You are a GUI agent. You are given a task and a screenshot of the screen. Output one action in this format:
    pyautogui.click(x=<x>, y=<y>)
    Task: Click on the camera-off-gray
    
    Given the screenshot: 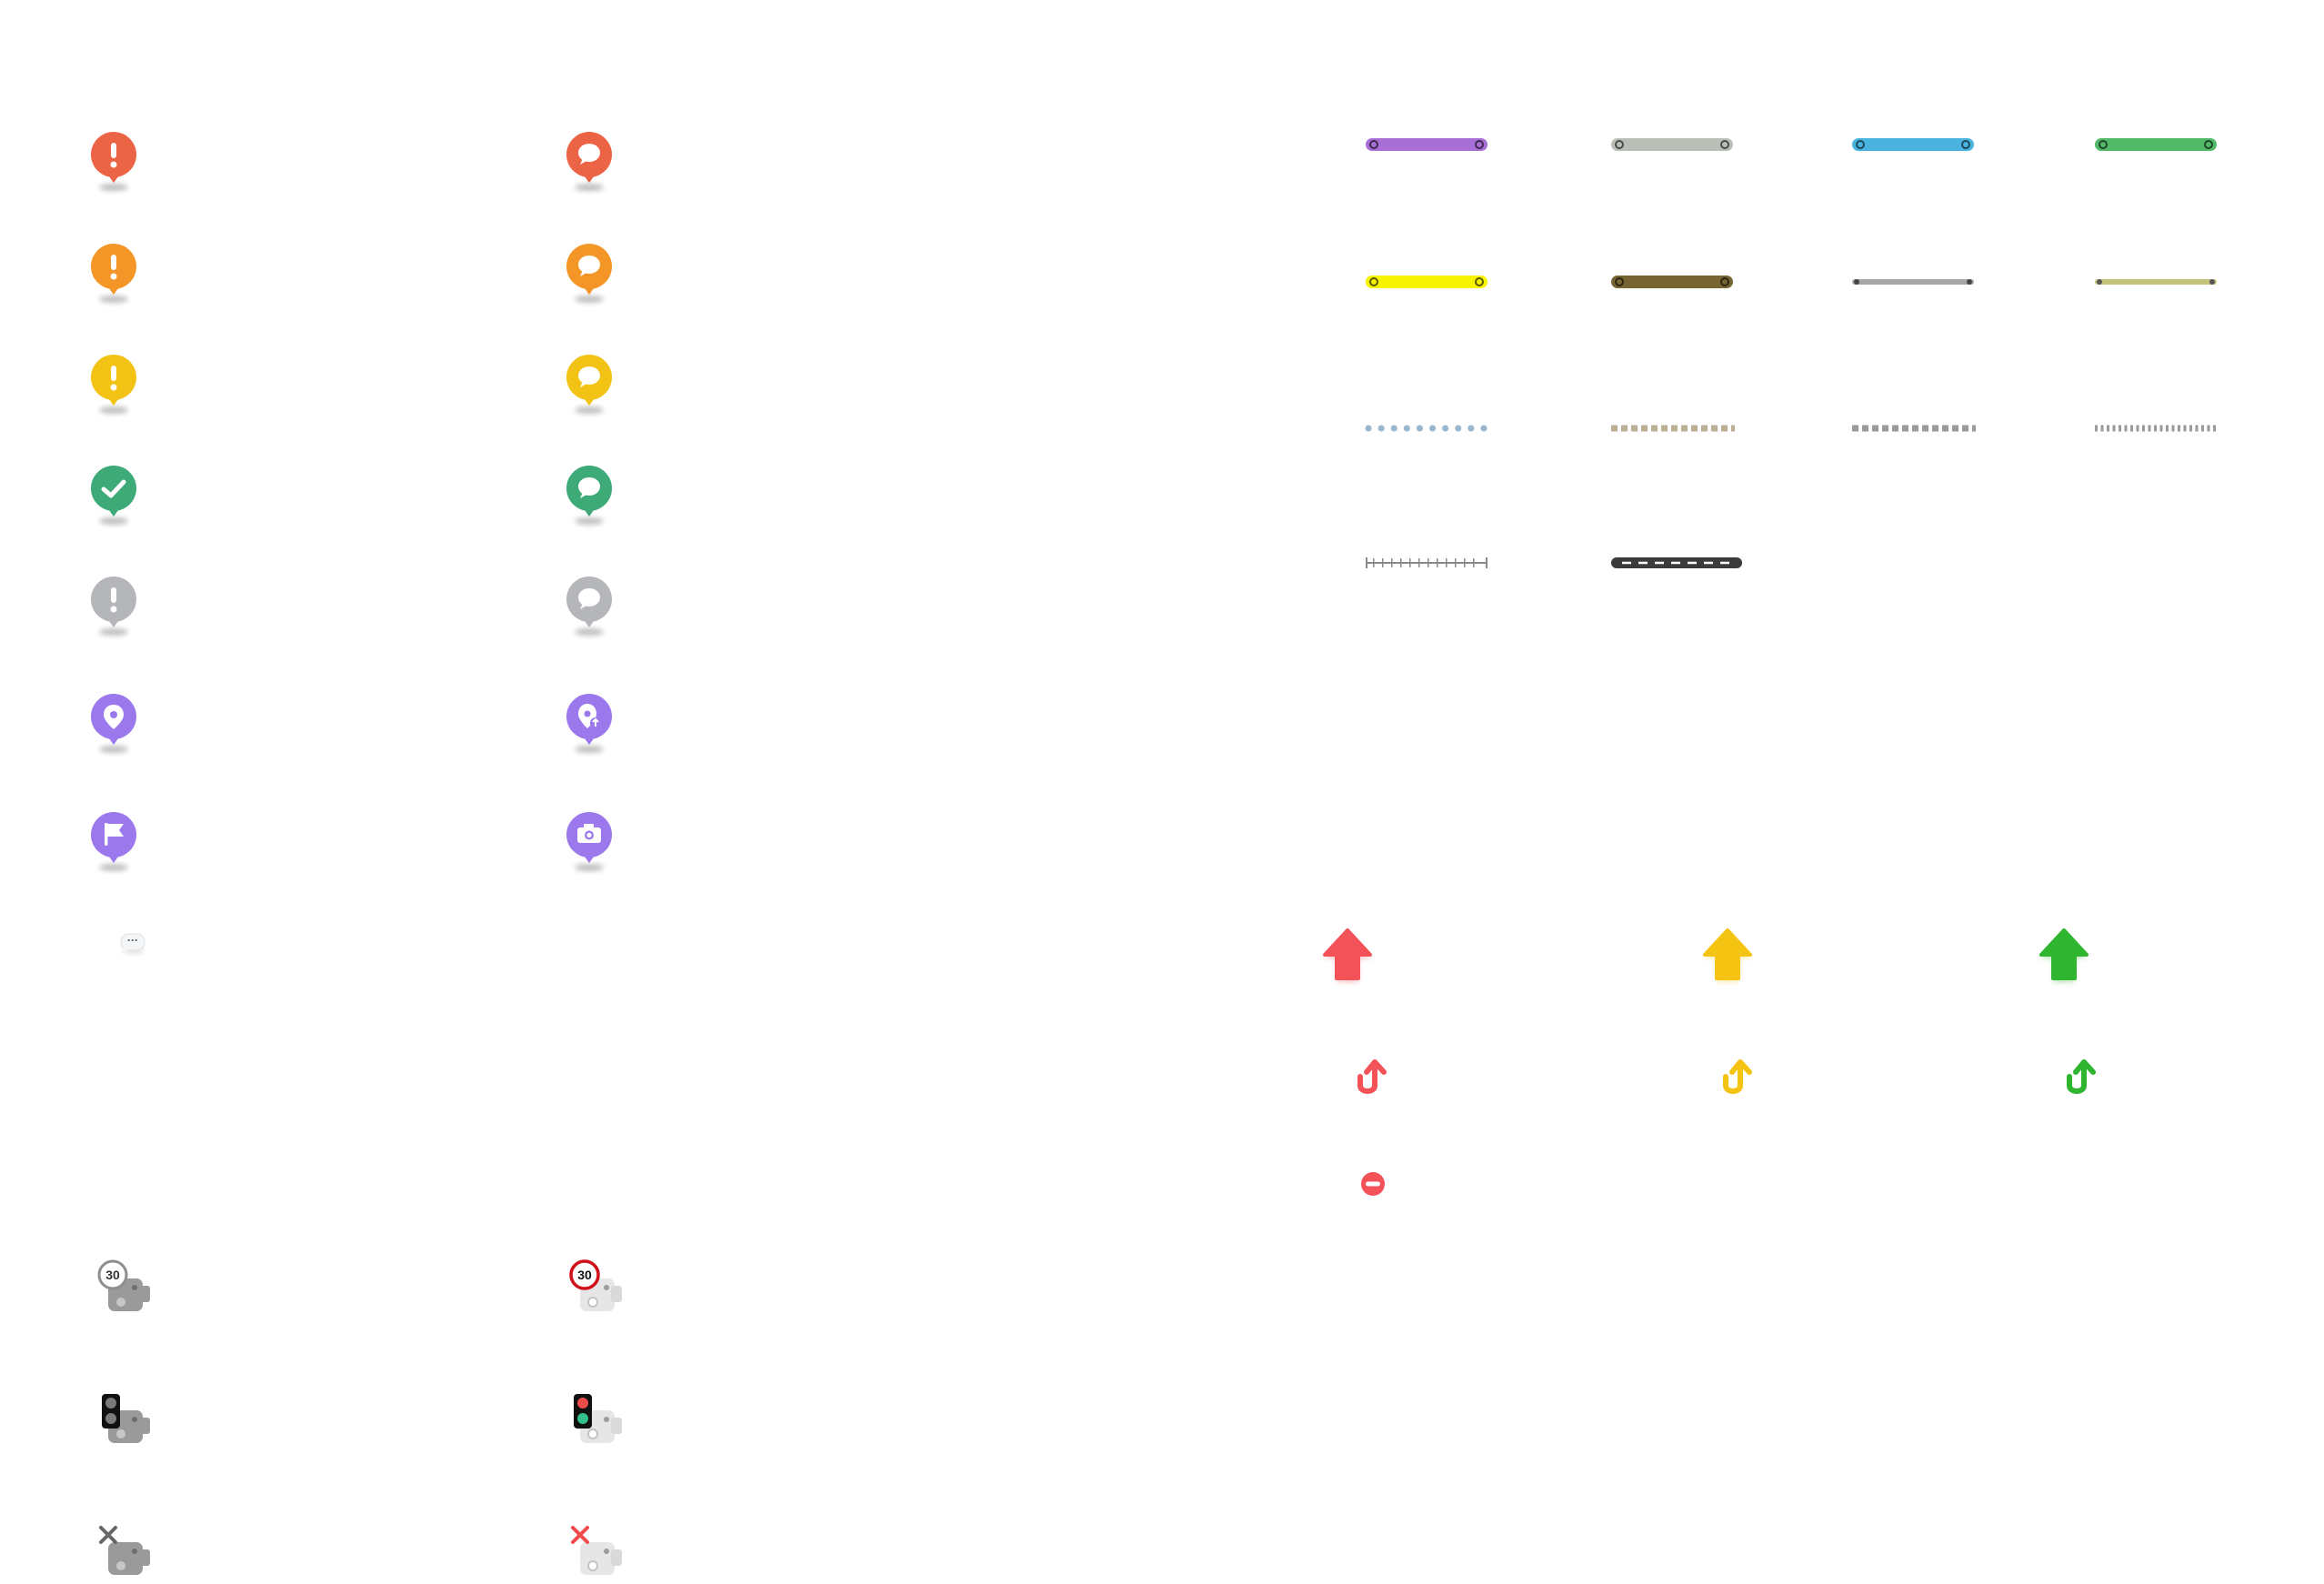 What is the action you would take?
    pyautogui.click(x=125, y=1552)
    